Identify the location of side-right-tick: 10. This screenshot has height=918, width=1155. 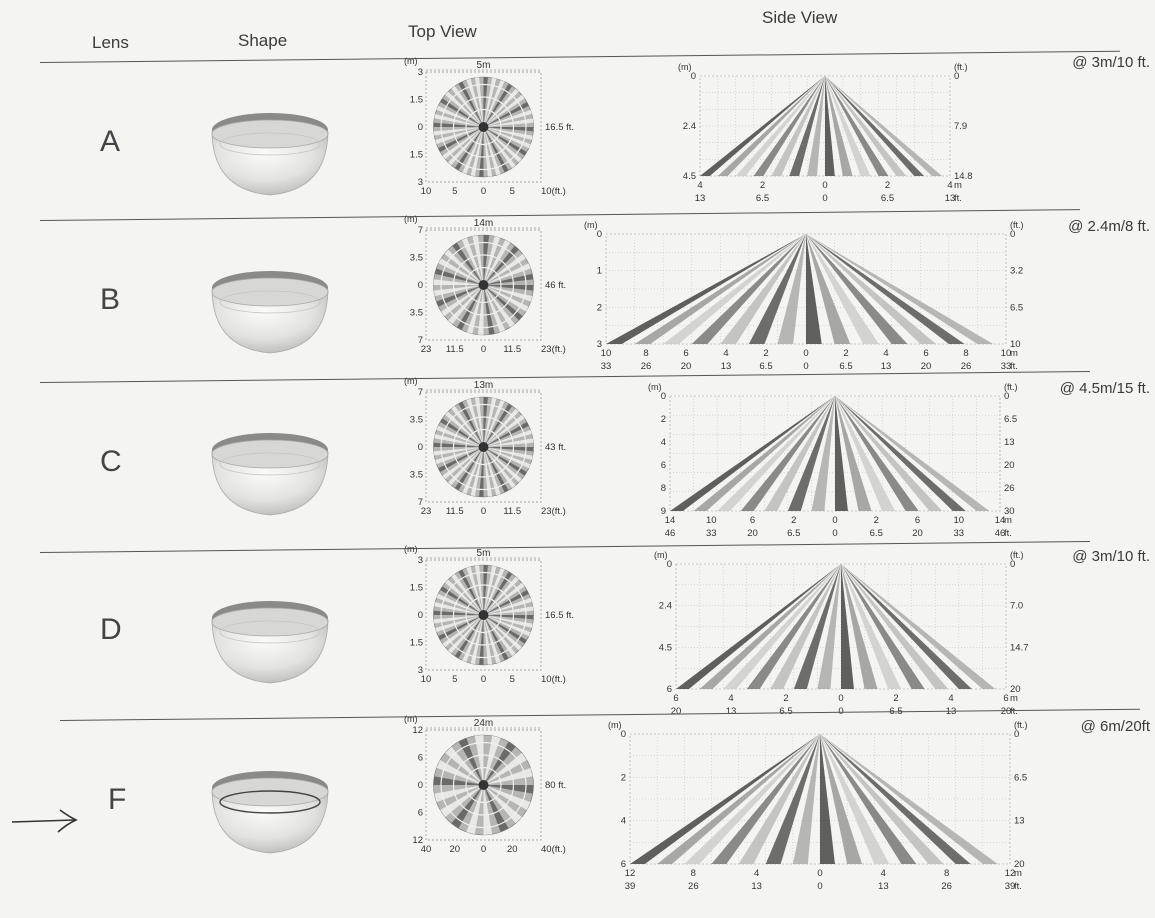
(1015, 344).